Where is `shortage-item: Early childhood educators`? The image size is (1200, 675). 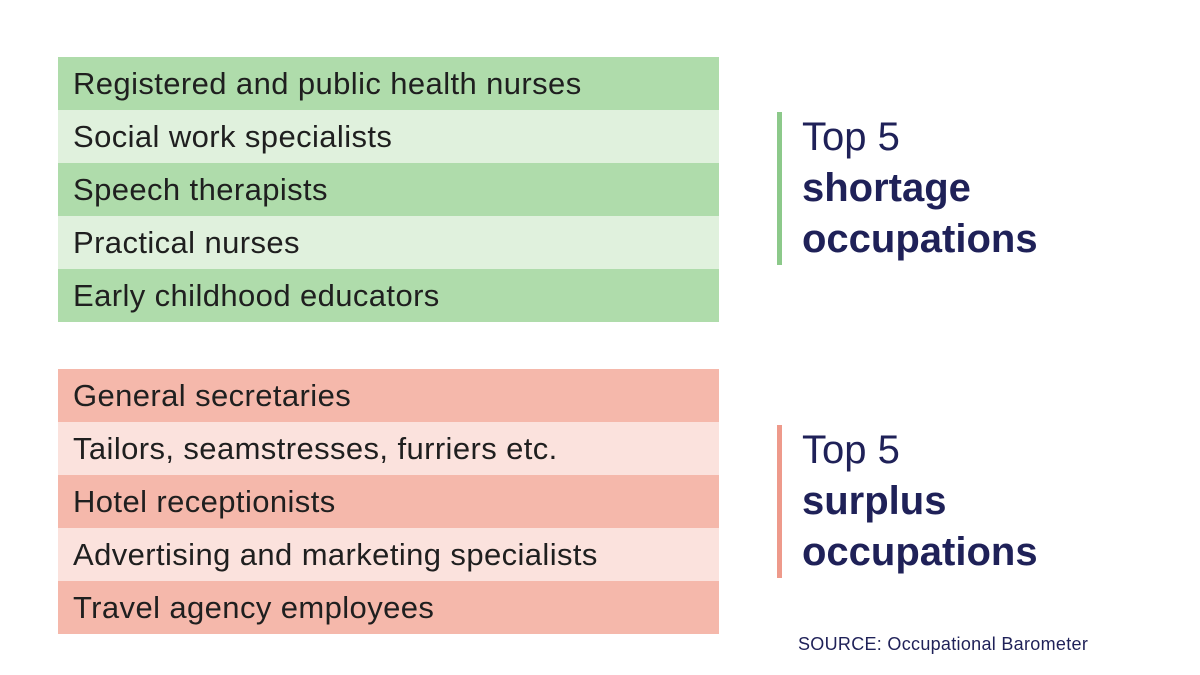 shortage-item: Early childhood educators is located at coordinates (388, 295).